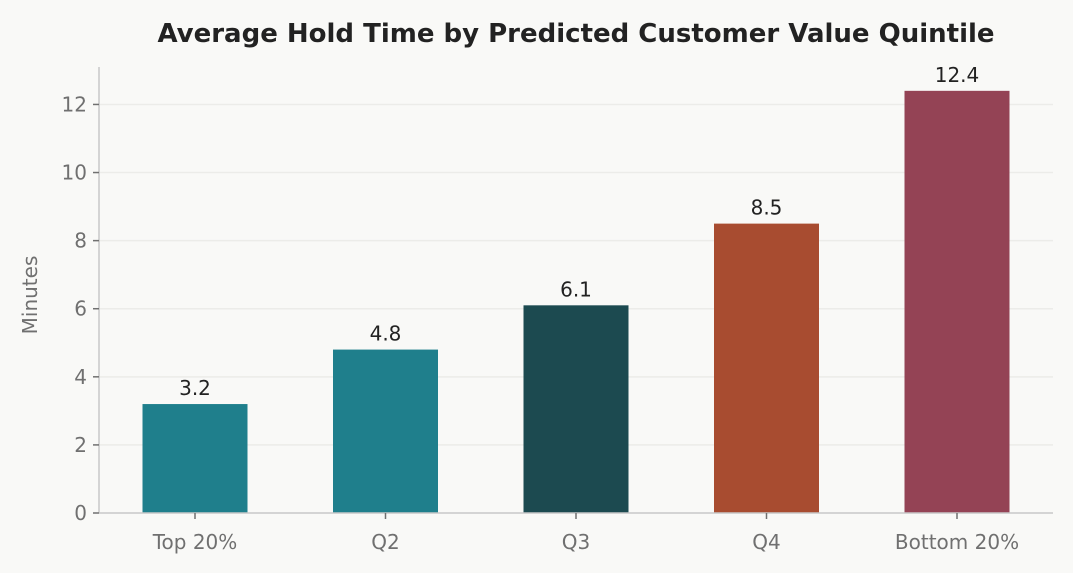 This screenshot has height=573, width=1073. I want to click on y-tick-label: 0, so click(80, 513).